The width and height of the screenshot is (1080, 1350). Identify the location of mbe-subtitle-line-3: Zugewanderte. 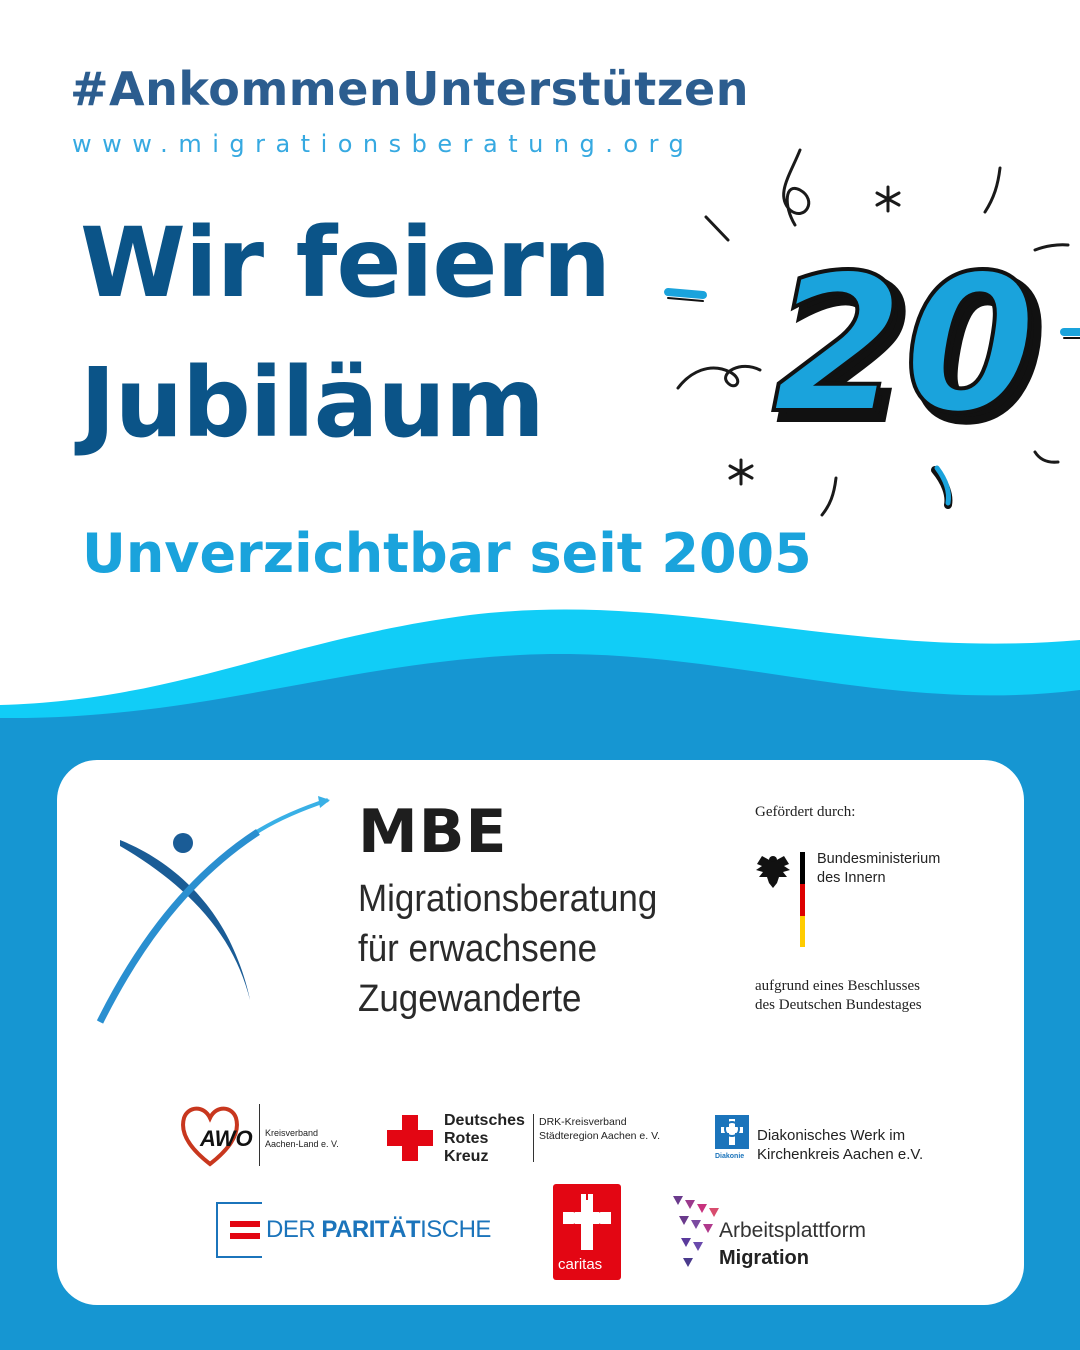
(470, 999).